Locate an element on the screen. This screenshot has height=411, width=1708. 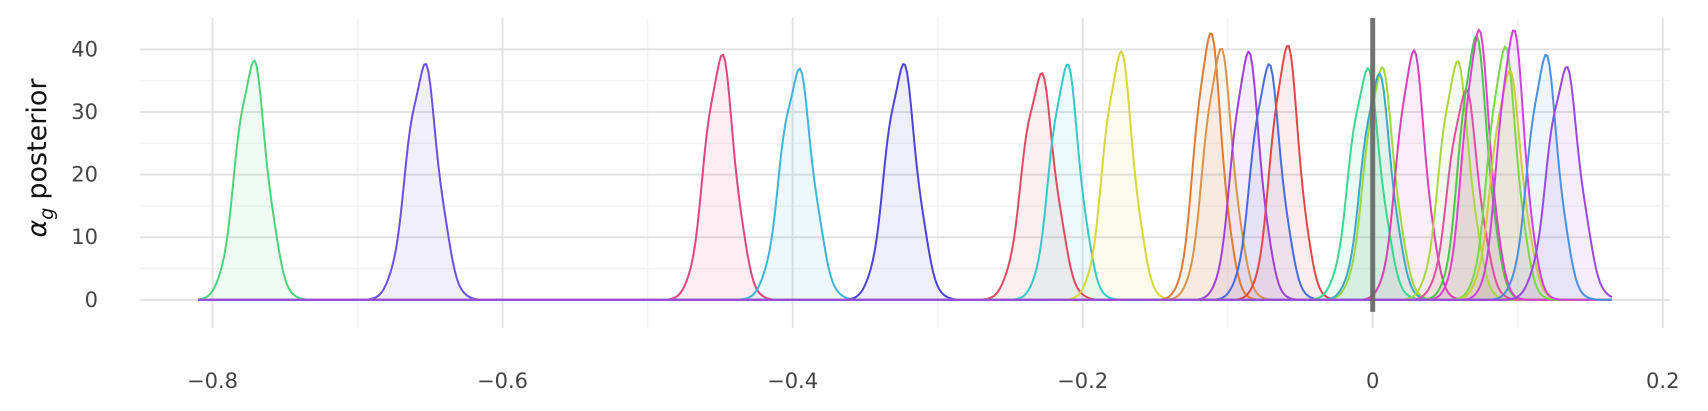
y-tick-label: 20 is located at coordinates (84, 175).